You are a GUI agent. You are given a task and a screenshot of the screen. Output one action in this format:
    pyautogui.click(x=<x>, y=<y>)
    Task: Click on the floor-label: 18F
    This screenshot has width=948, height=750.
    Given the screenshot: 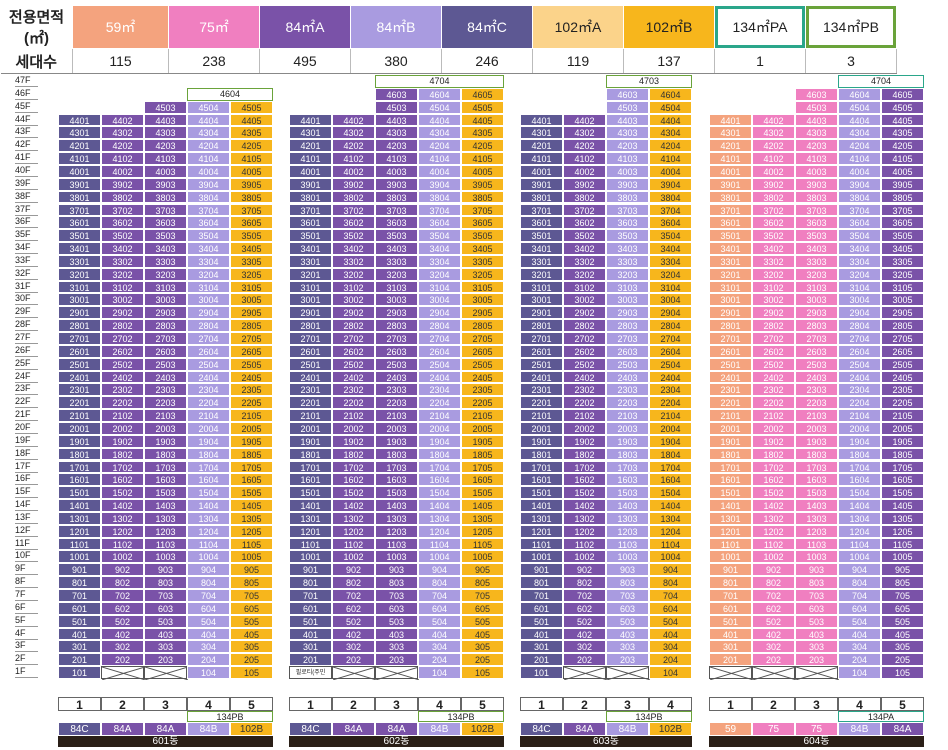 What is the action you would take?
    pyautogui.click(x=23, y=452)
    